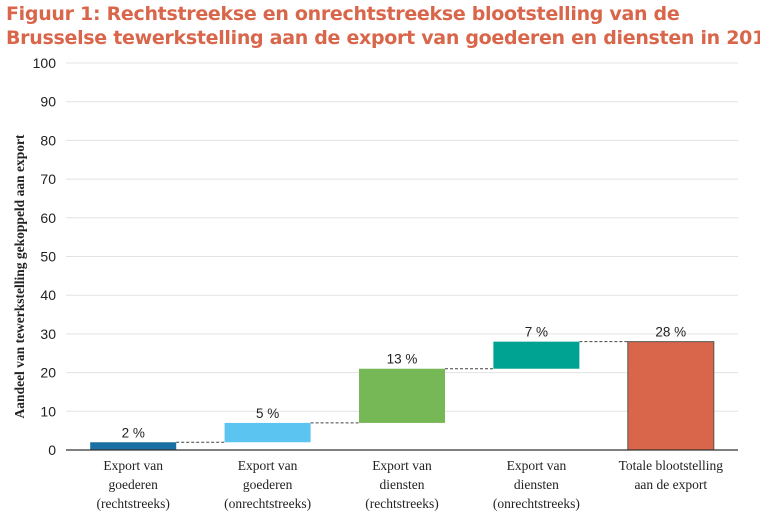 The image size is (760, 528). Describe the element at coordinates (670, 332) in the screenshot. I see `data-label: 28 %` at that location.